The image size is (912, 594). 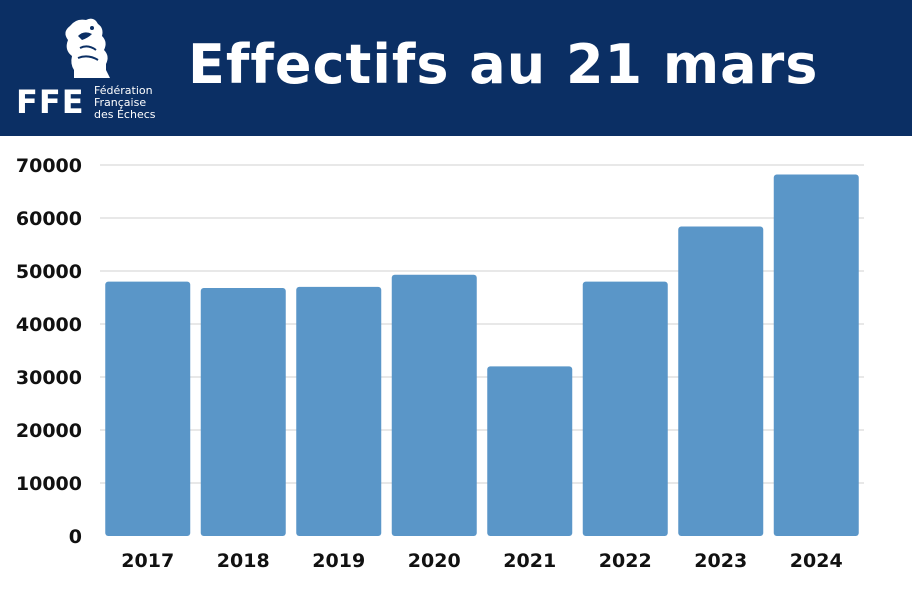 I want to click on logo-acronym: FFE, so click(x=50, y=102).